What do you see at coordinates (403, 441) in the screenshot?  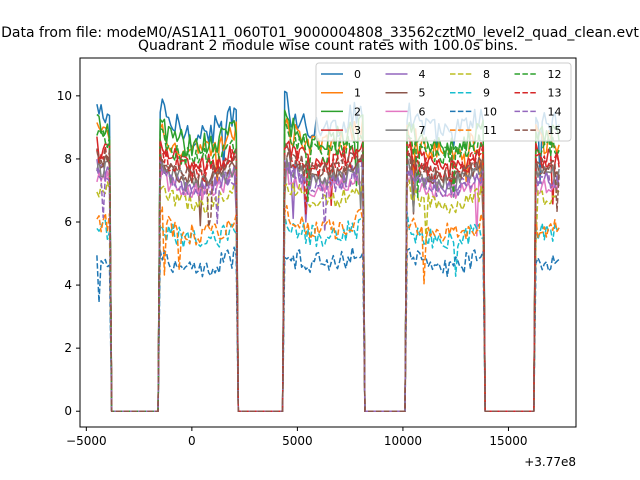 I see `x-tick-label: 10000` at bounding box center [403, 441].